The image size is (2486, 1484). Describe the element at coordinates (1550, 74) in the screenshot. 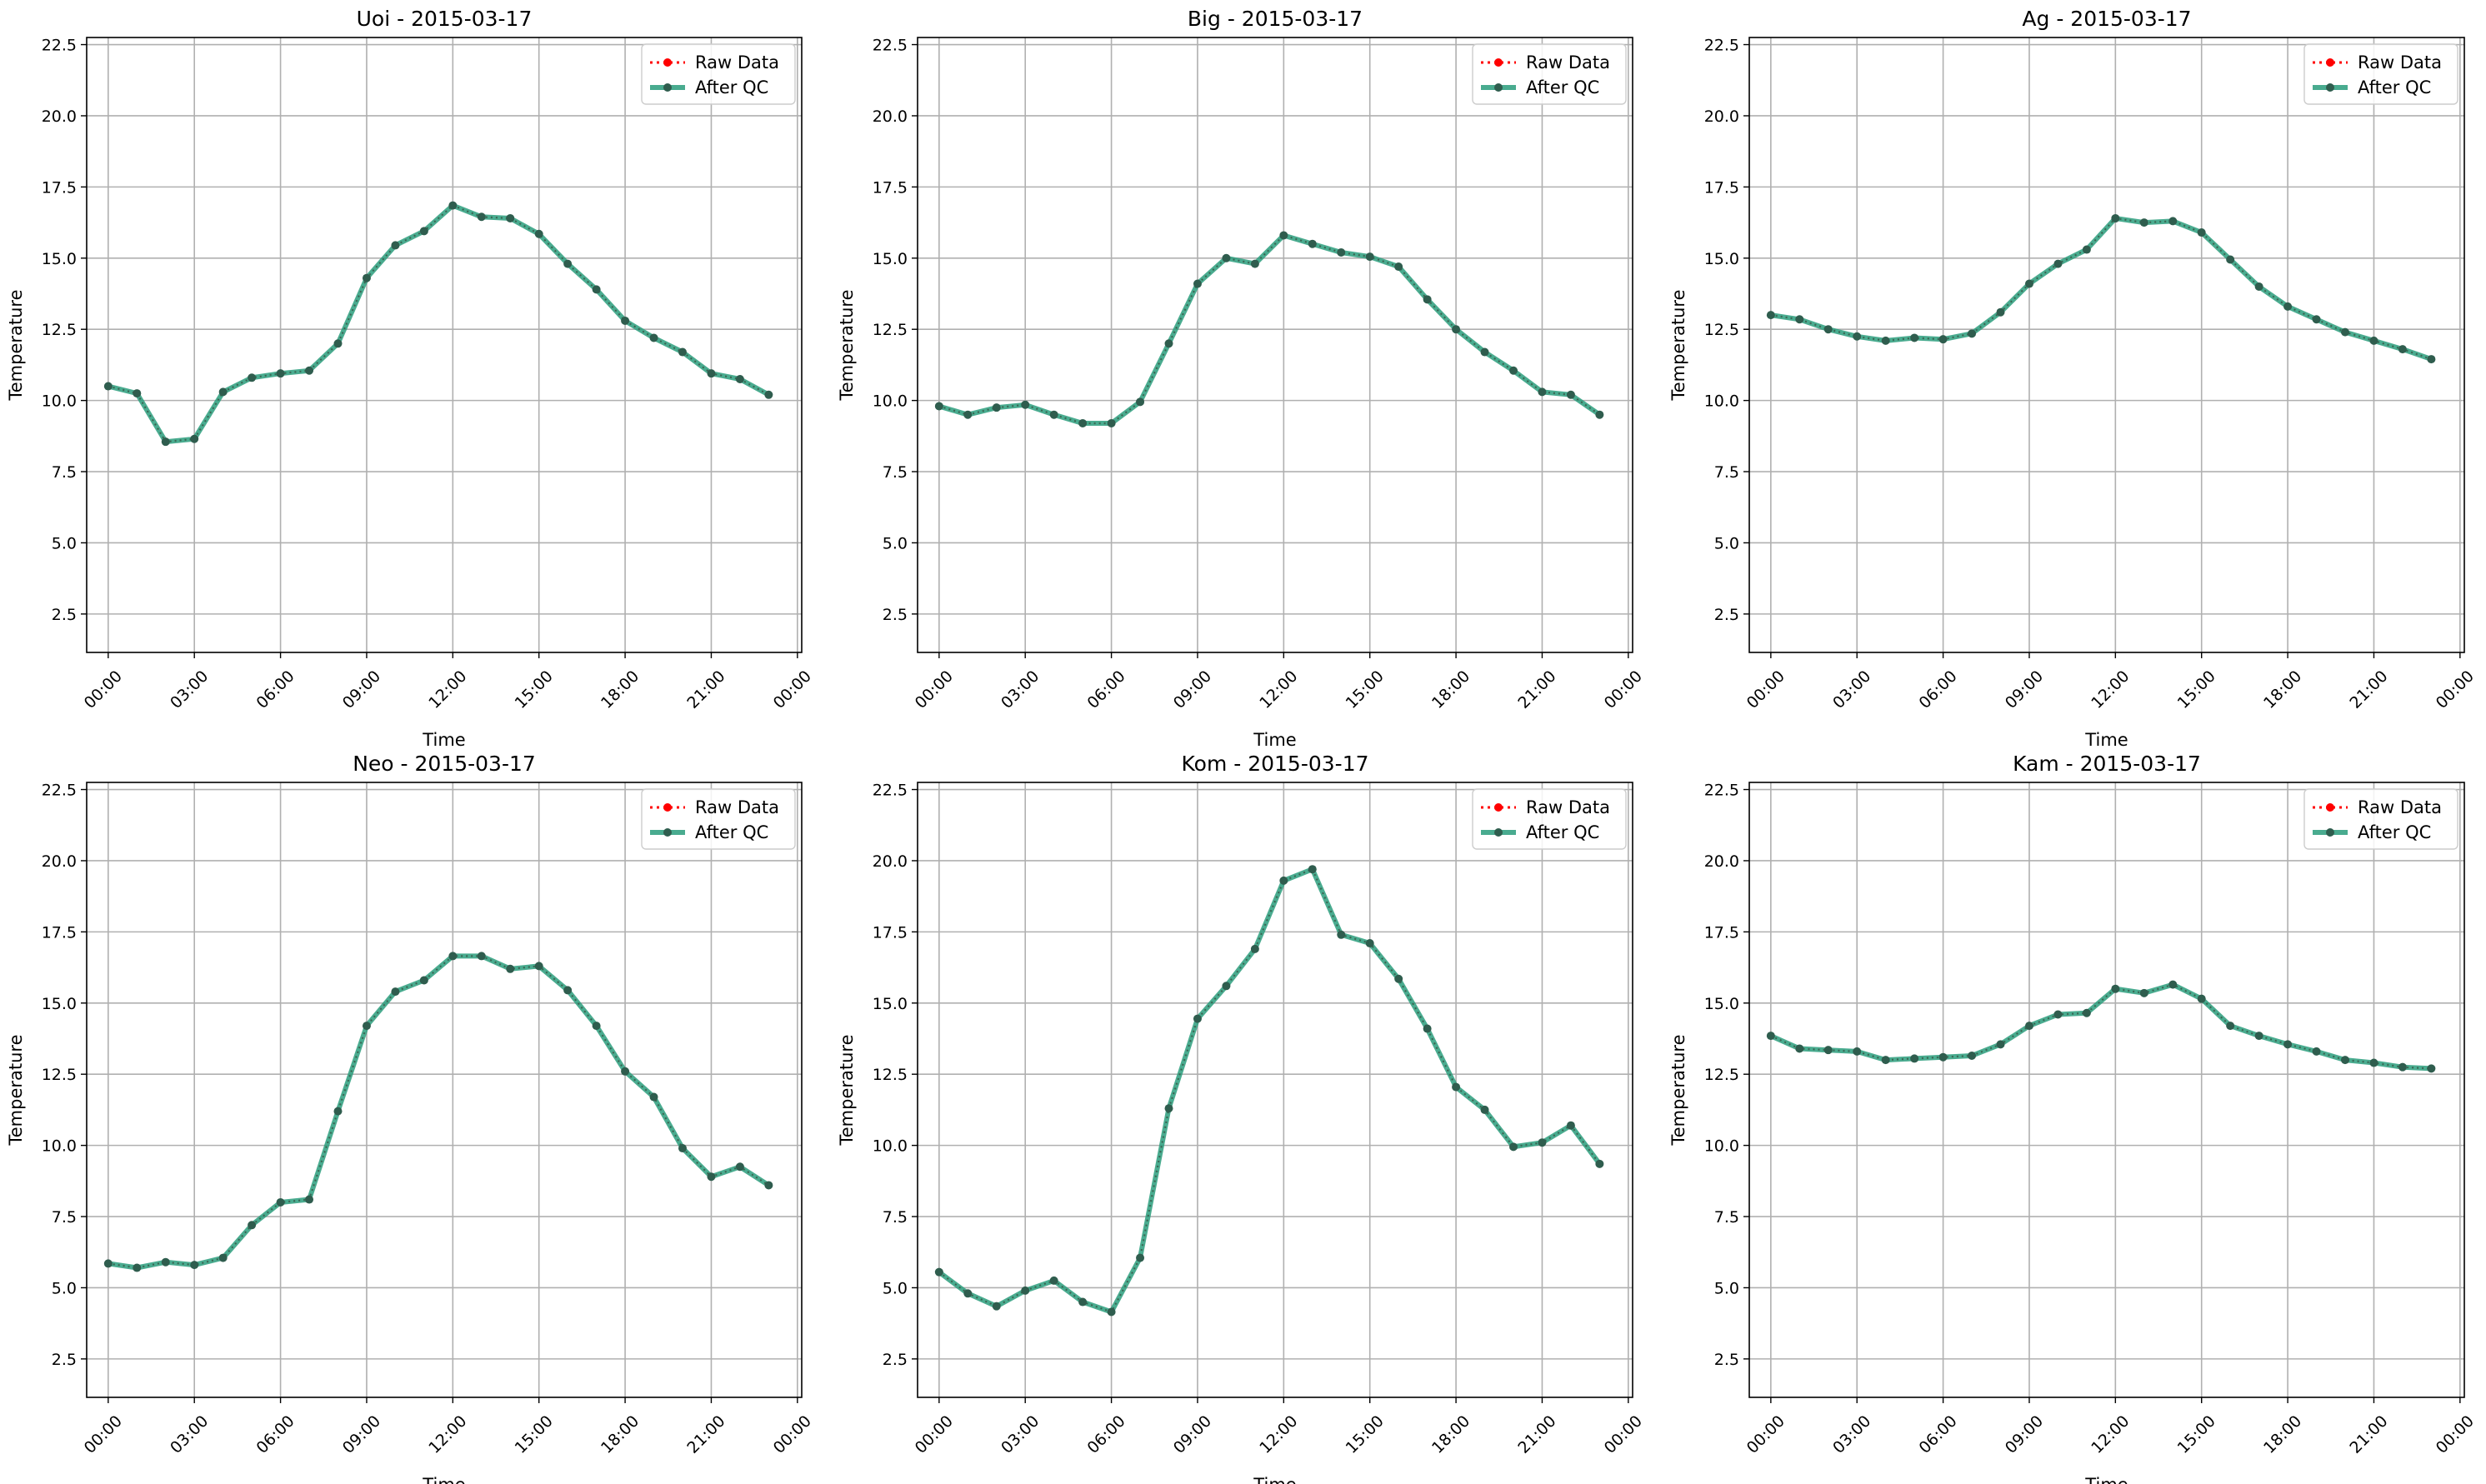

I see `legend: Raw Data After QC` at that location.